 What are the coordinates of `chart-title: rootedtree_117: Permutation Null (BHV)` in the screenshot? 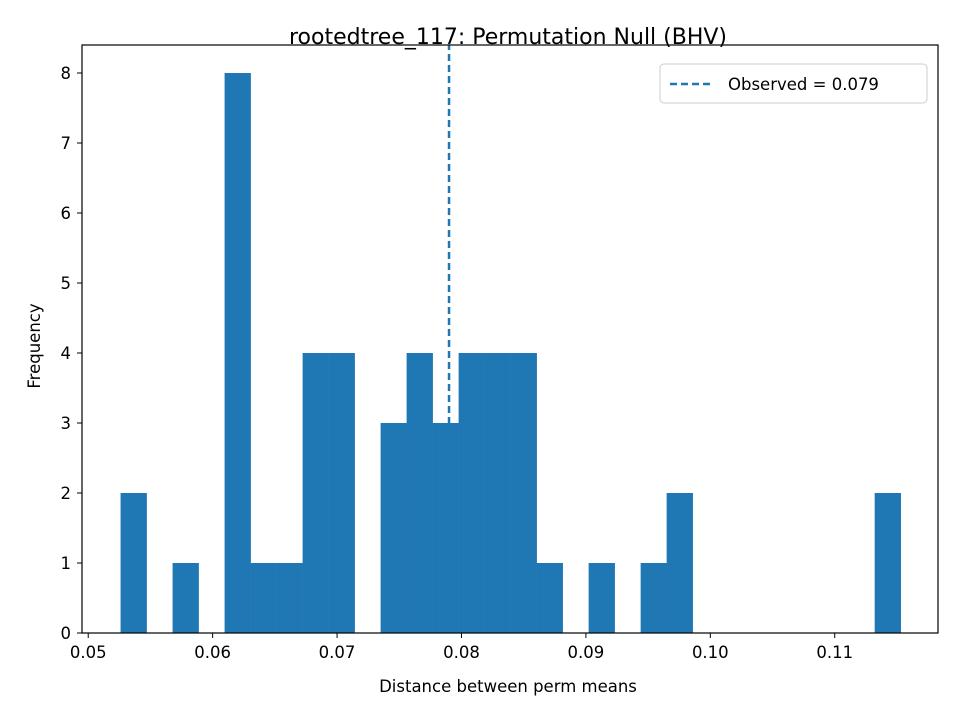 It's located at (508, 37).